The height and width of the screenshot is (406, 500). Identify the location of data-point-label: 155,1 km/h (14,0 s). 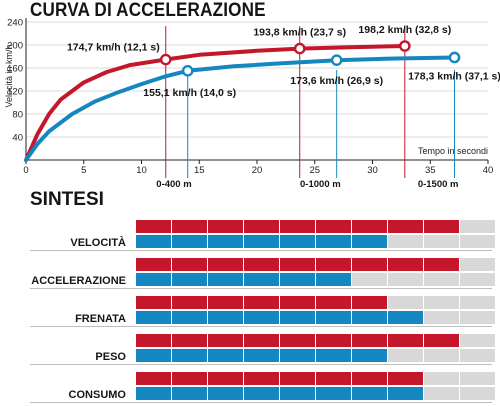
(189, 93).